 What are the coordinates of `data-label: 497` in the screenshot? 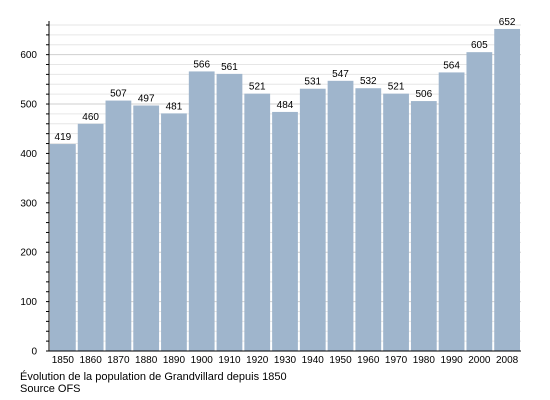 It's located at (146, 99).